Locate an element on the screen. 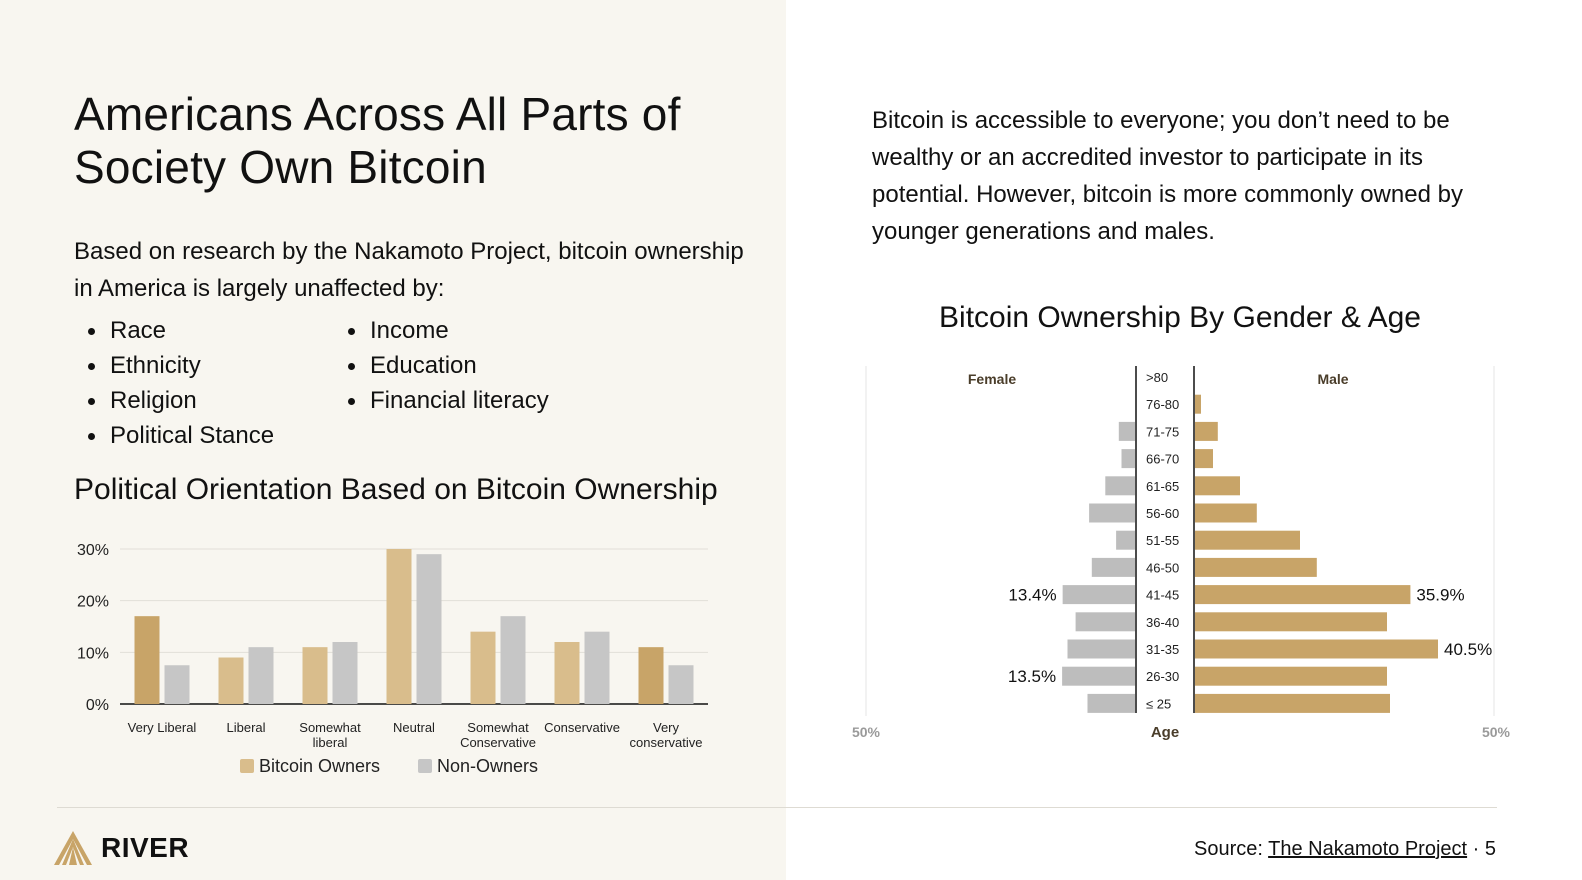  female-label: Female is located at coordinates (992, 379).